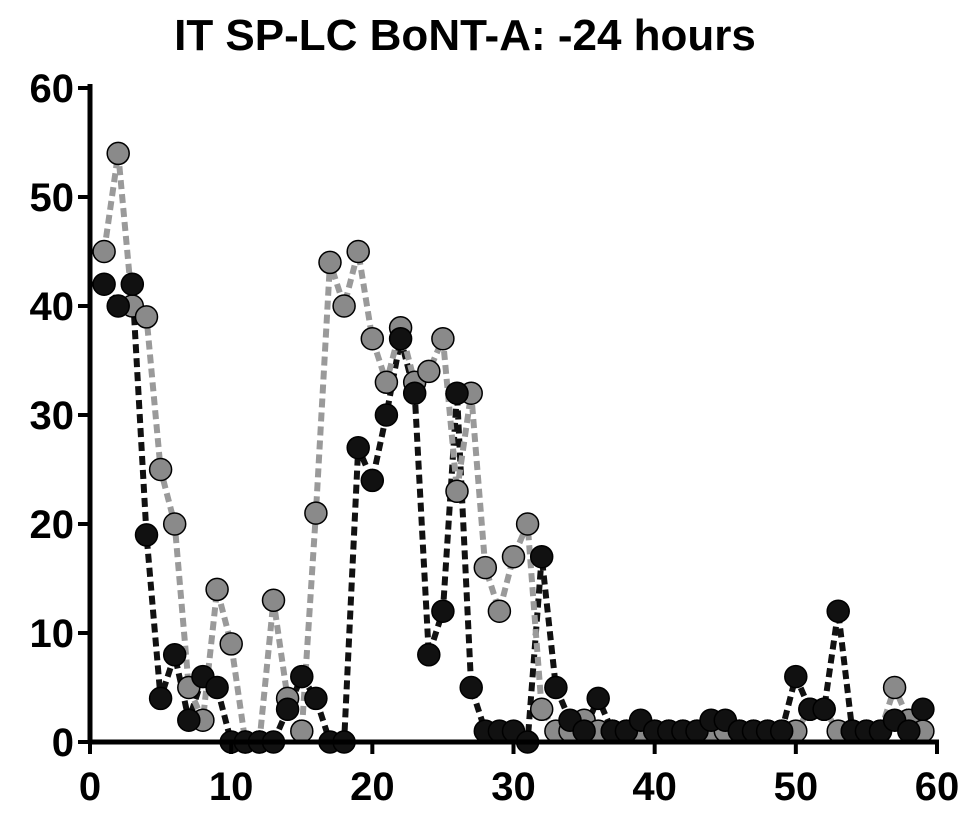  I want to click on y-tick-label: 20, so click(52, 525).